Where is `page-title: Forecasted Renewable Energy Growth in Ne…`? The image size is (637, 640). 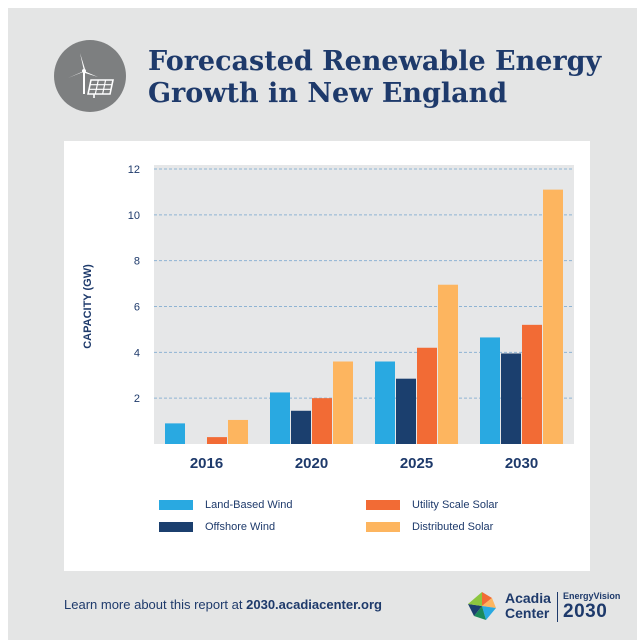 page-title: Forecasted Renewable Energy Growth in Ne… is located at coordinates (383, 78).